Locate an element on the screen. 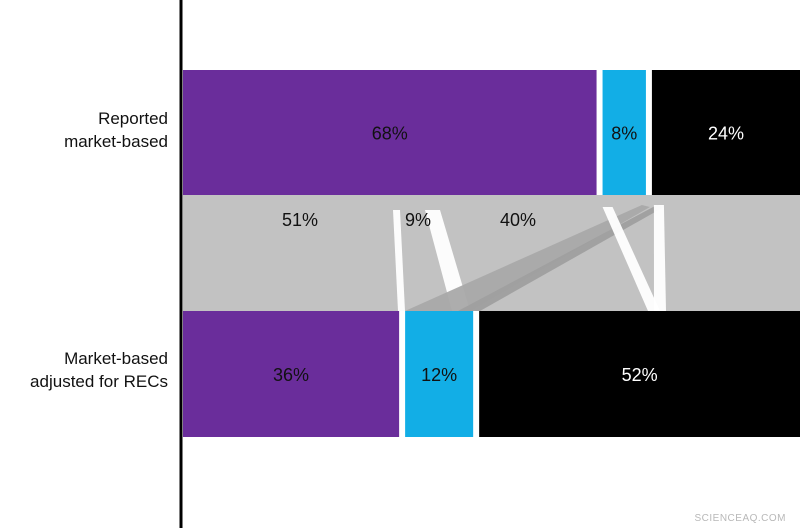 Image resolution: width=800 pixels, height=528 pixels. bar-value-label-black-row2: 52% is located at coordinates (640, 375).